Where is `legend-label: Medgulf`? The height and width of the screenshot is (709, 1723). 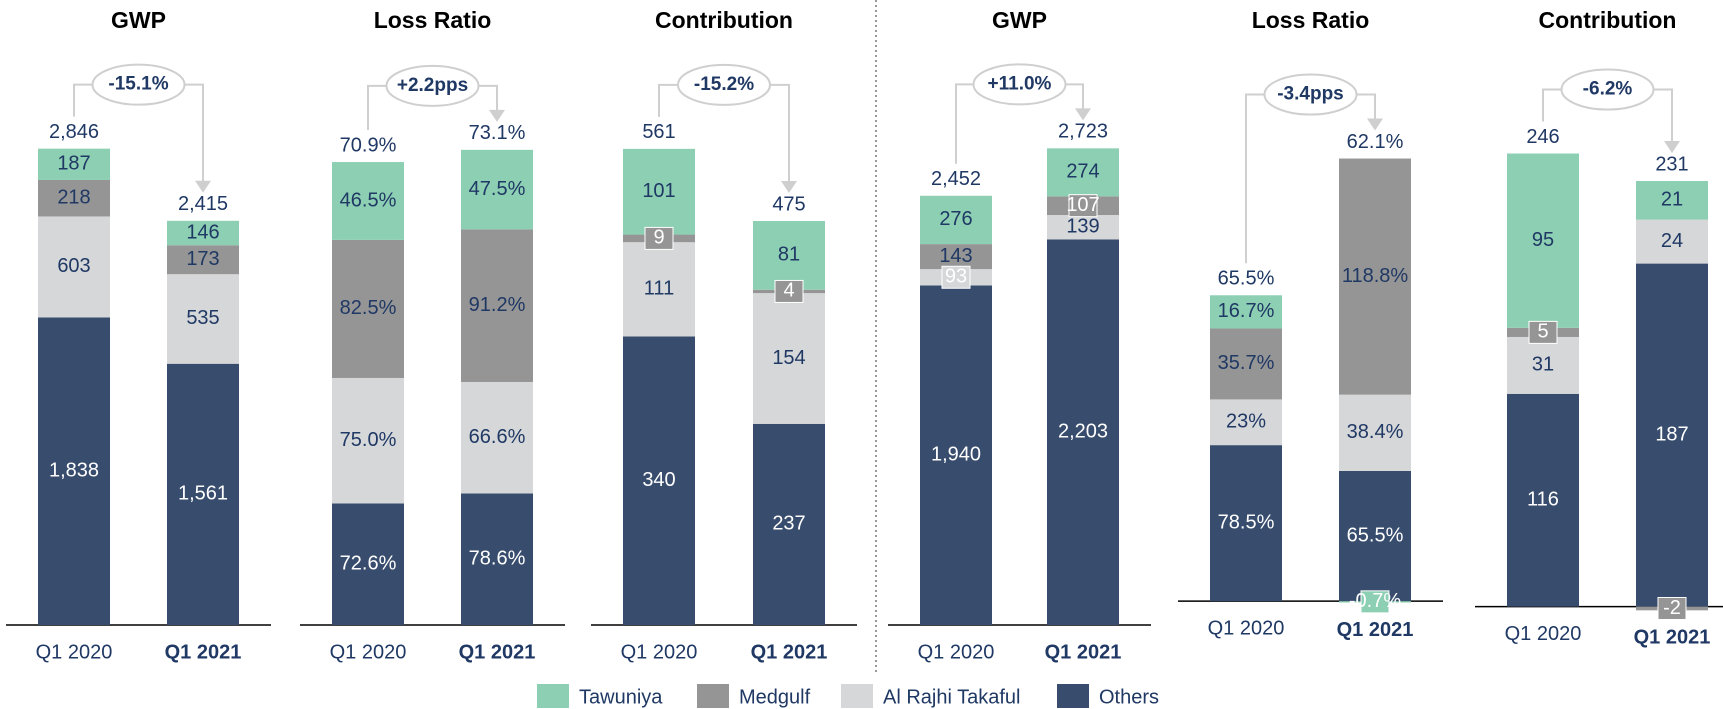
legend-label: Medgulf is located at coordinates (775, 697).